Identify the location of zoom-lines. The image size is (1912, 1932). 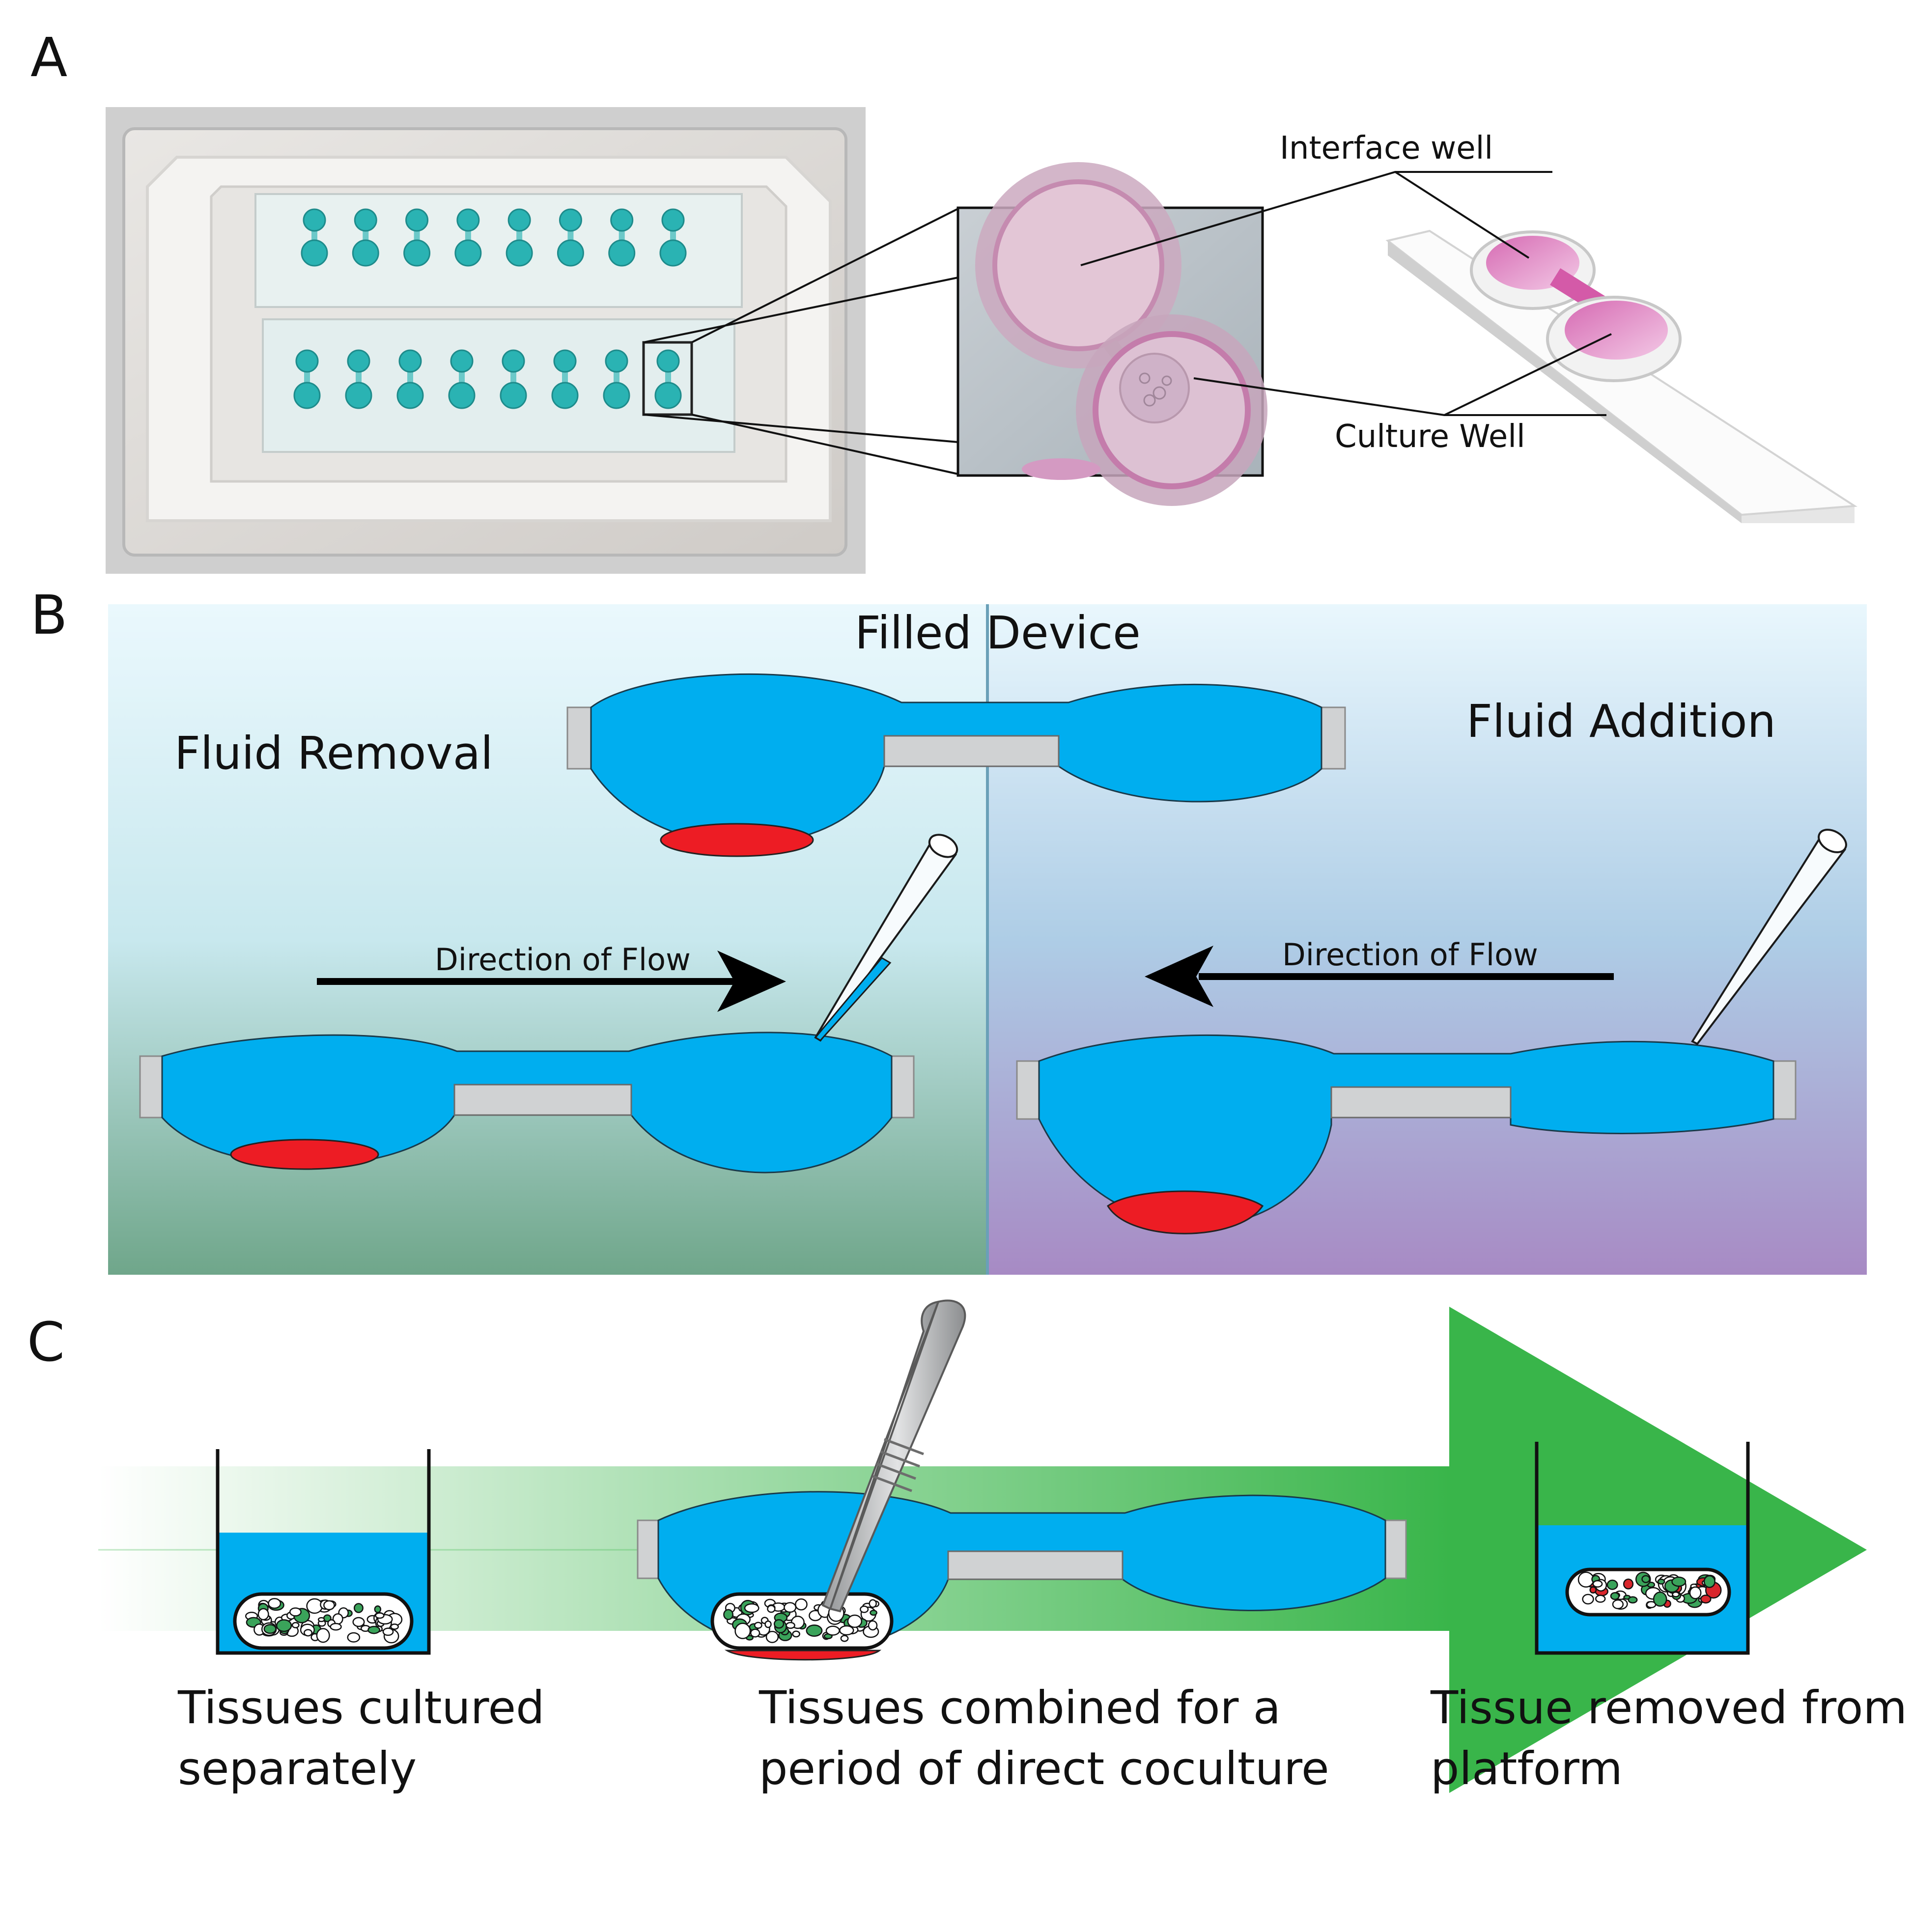
(800, 341).